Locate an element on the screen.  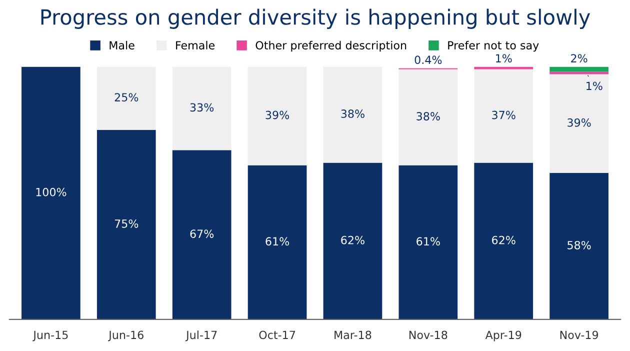
data-label: 75% is located at coordinates (126, 223).